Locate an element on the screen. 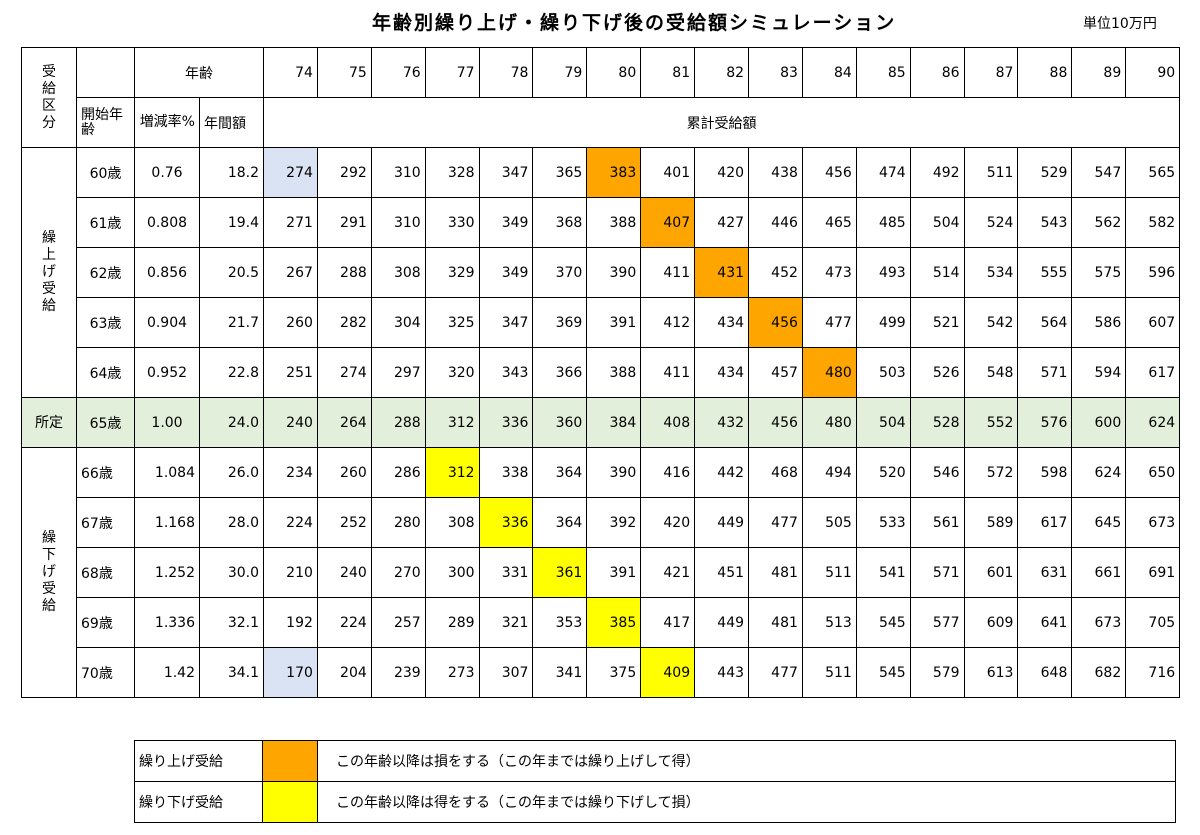  value-cell: 411 is located at coordinates (668, 272).